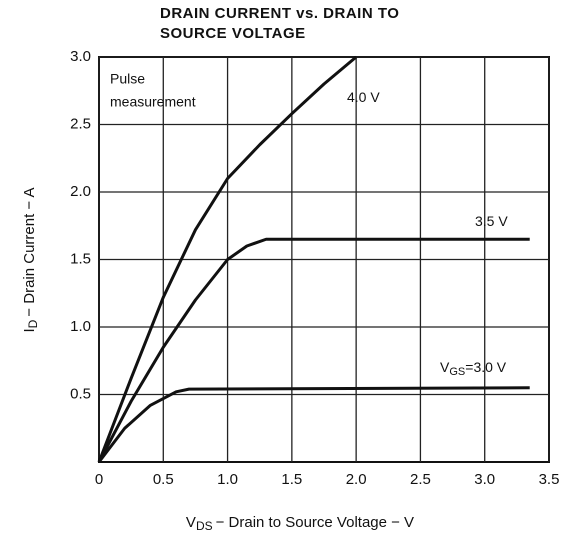 The height and width of the screenshot is (541, 574). I want to click on series-label: VGS=3.0 V, so click(473, 368).